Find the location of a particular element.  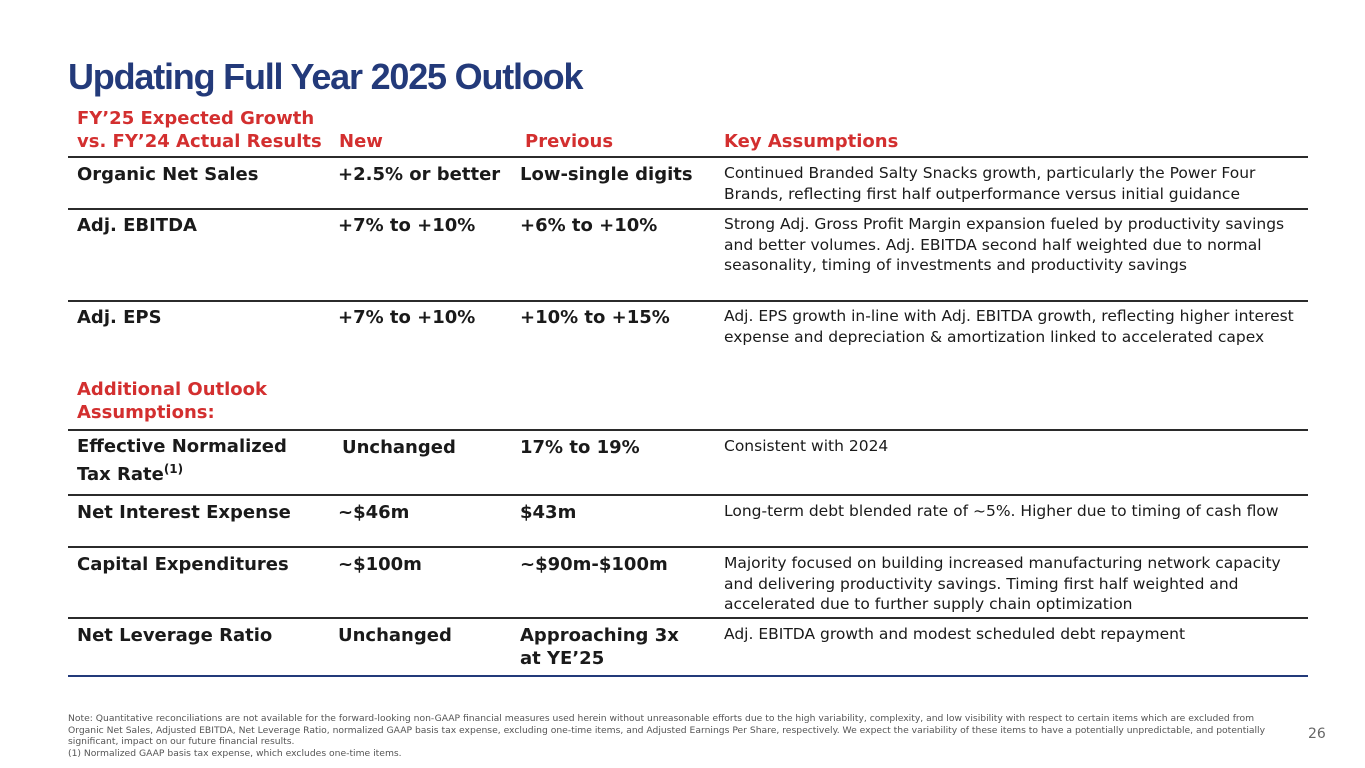

header-key-assumptions: Key Assumptions is located at coordinates (811, 141).